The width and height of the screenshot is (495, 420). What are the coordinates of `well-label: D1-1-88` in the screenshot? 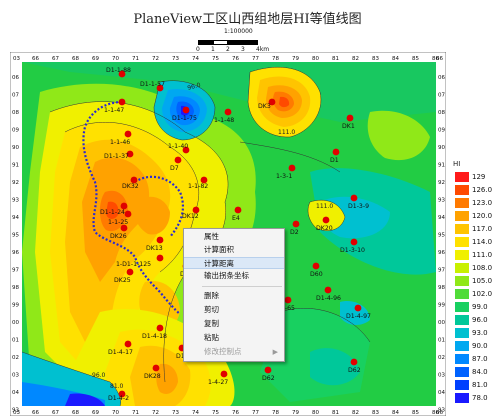 It's located at (118, 70).